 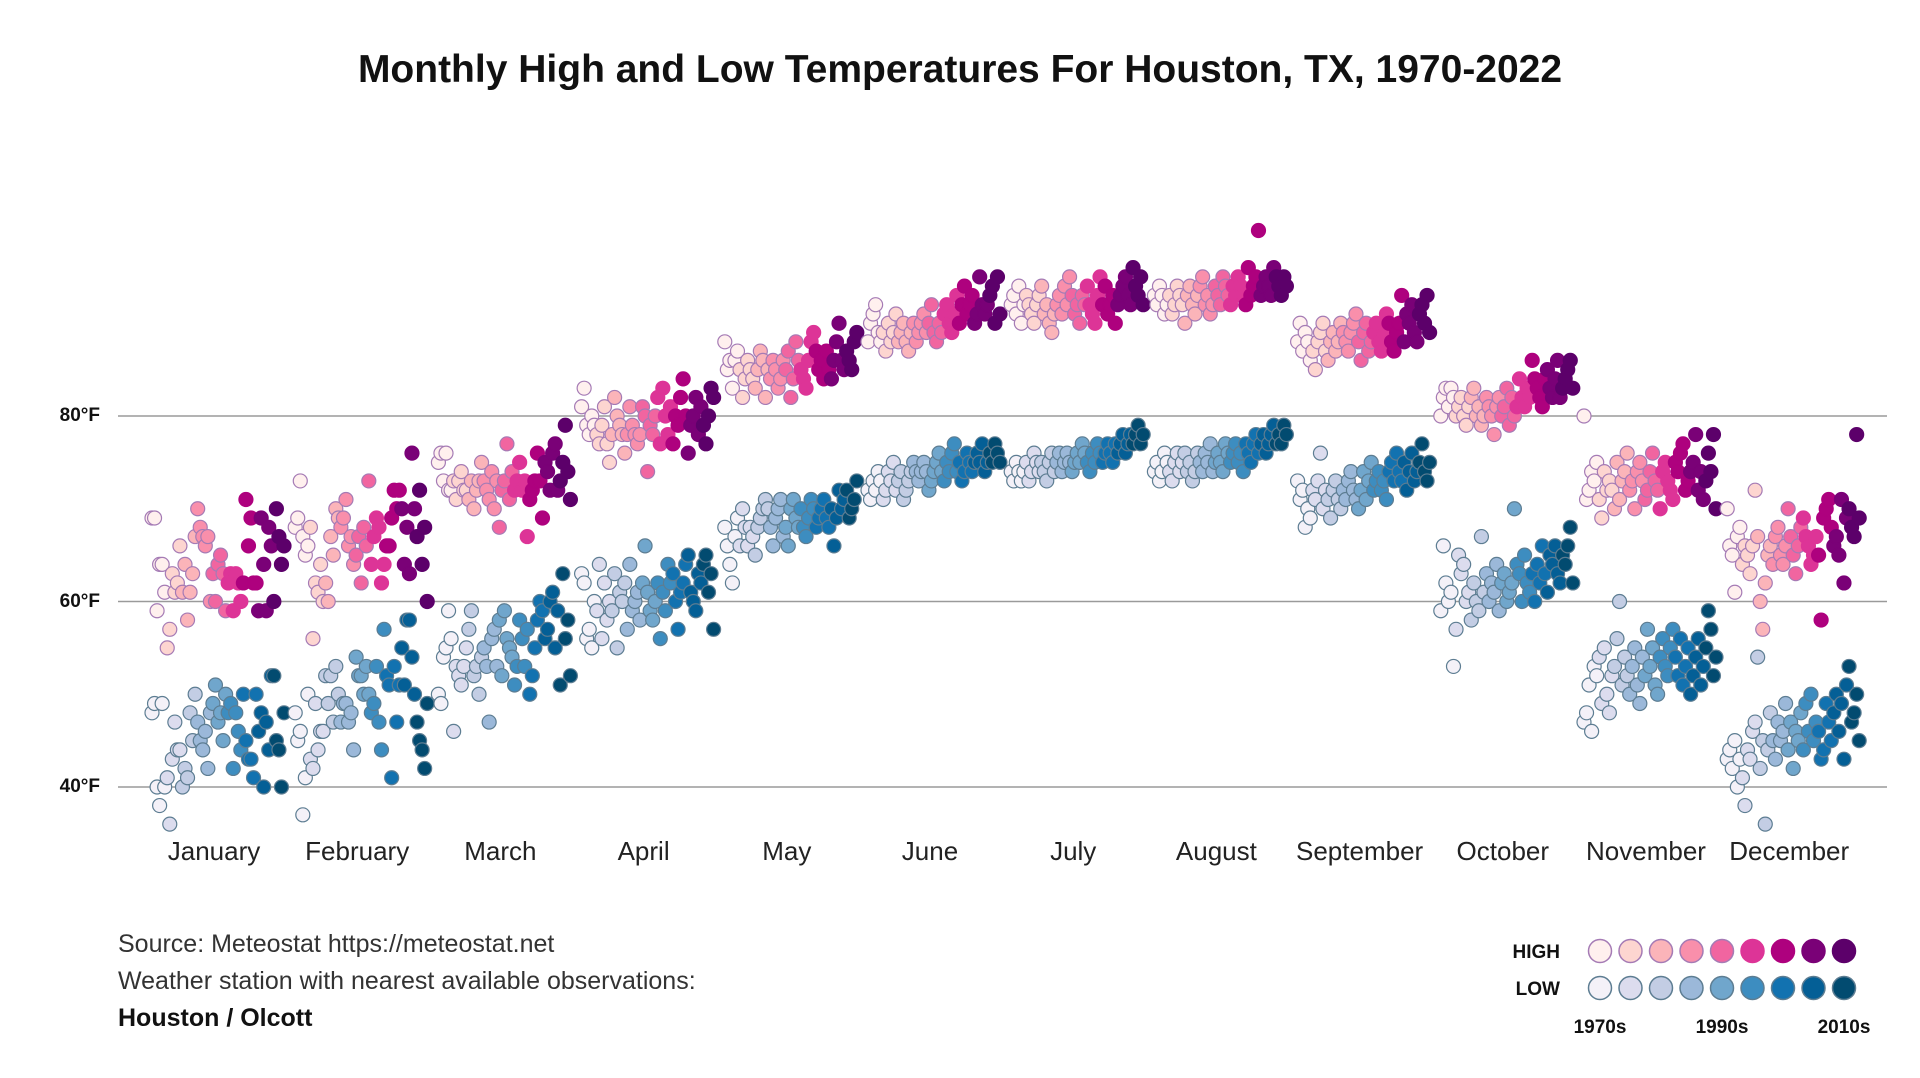 What do you see at coordinates (1537, 952) in the screenshot?
I see `legend-high-label: HIGH` at bounding box center [1537, 952].